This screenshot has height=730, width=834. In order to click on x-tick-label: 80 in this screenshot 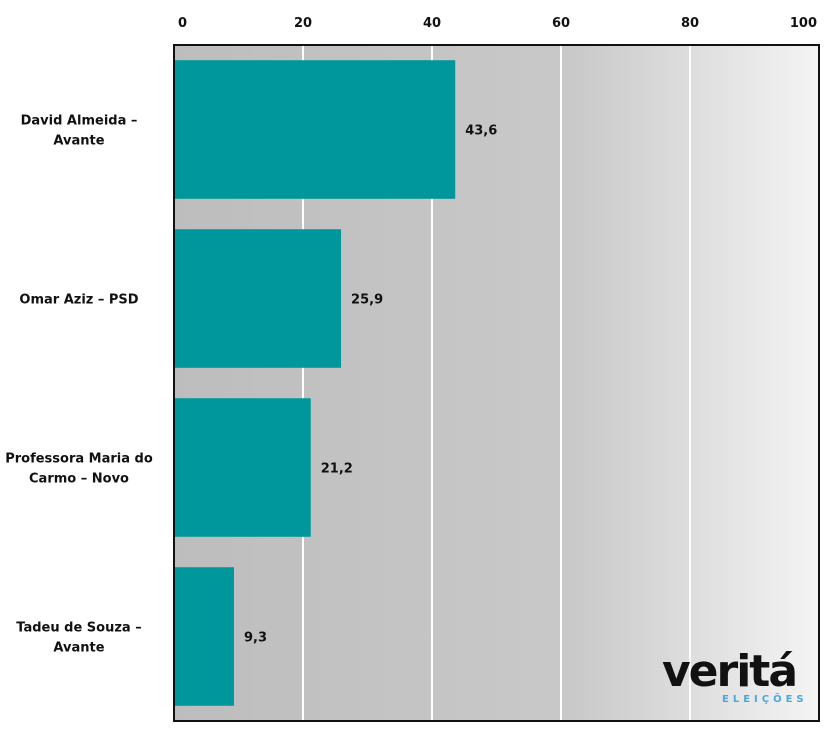, I will do `click(690, 23)`.